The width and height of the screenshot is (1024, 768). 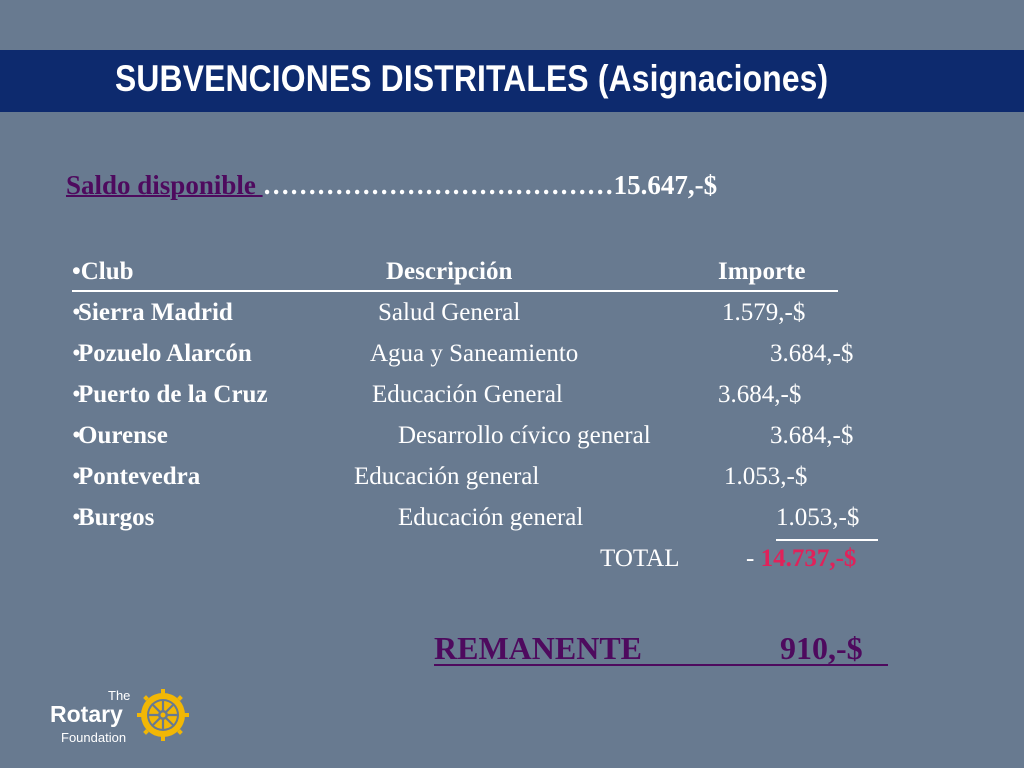 What do you see at coordinates (808, 558) in the screenshot?
I see `total-amount: 14.737,-$` at bounding box center [808, 558].